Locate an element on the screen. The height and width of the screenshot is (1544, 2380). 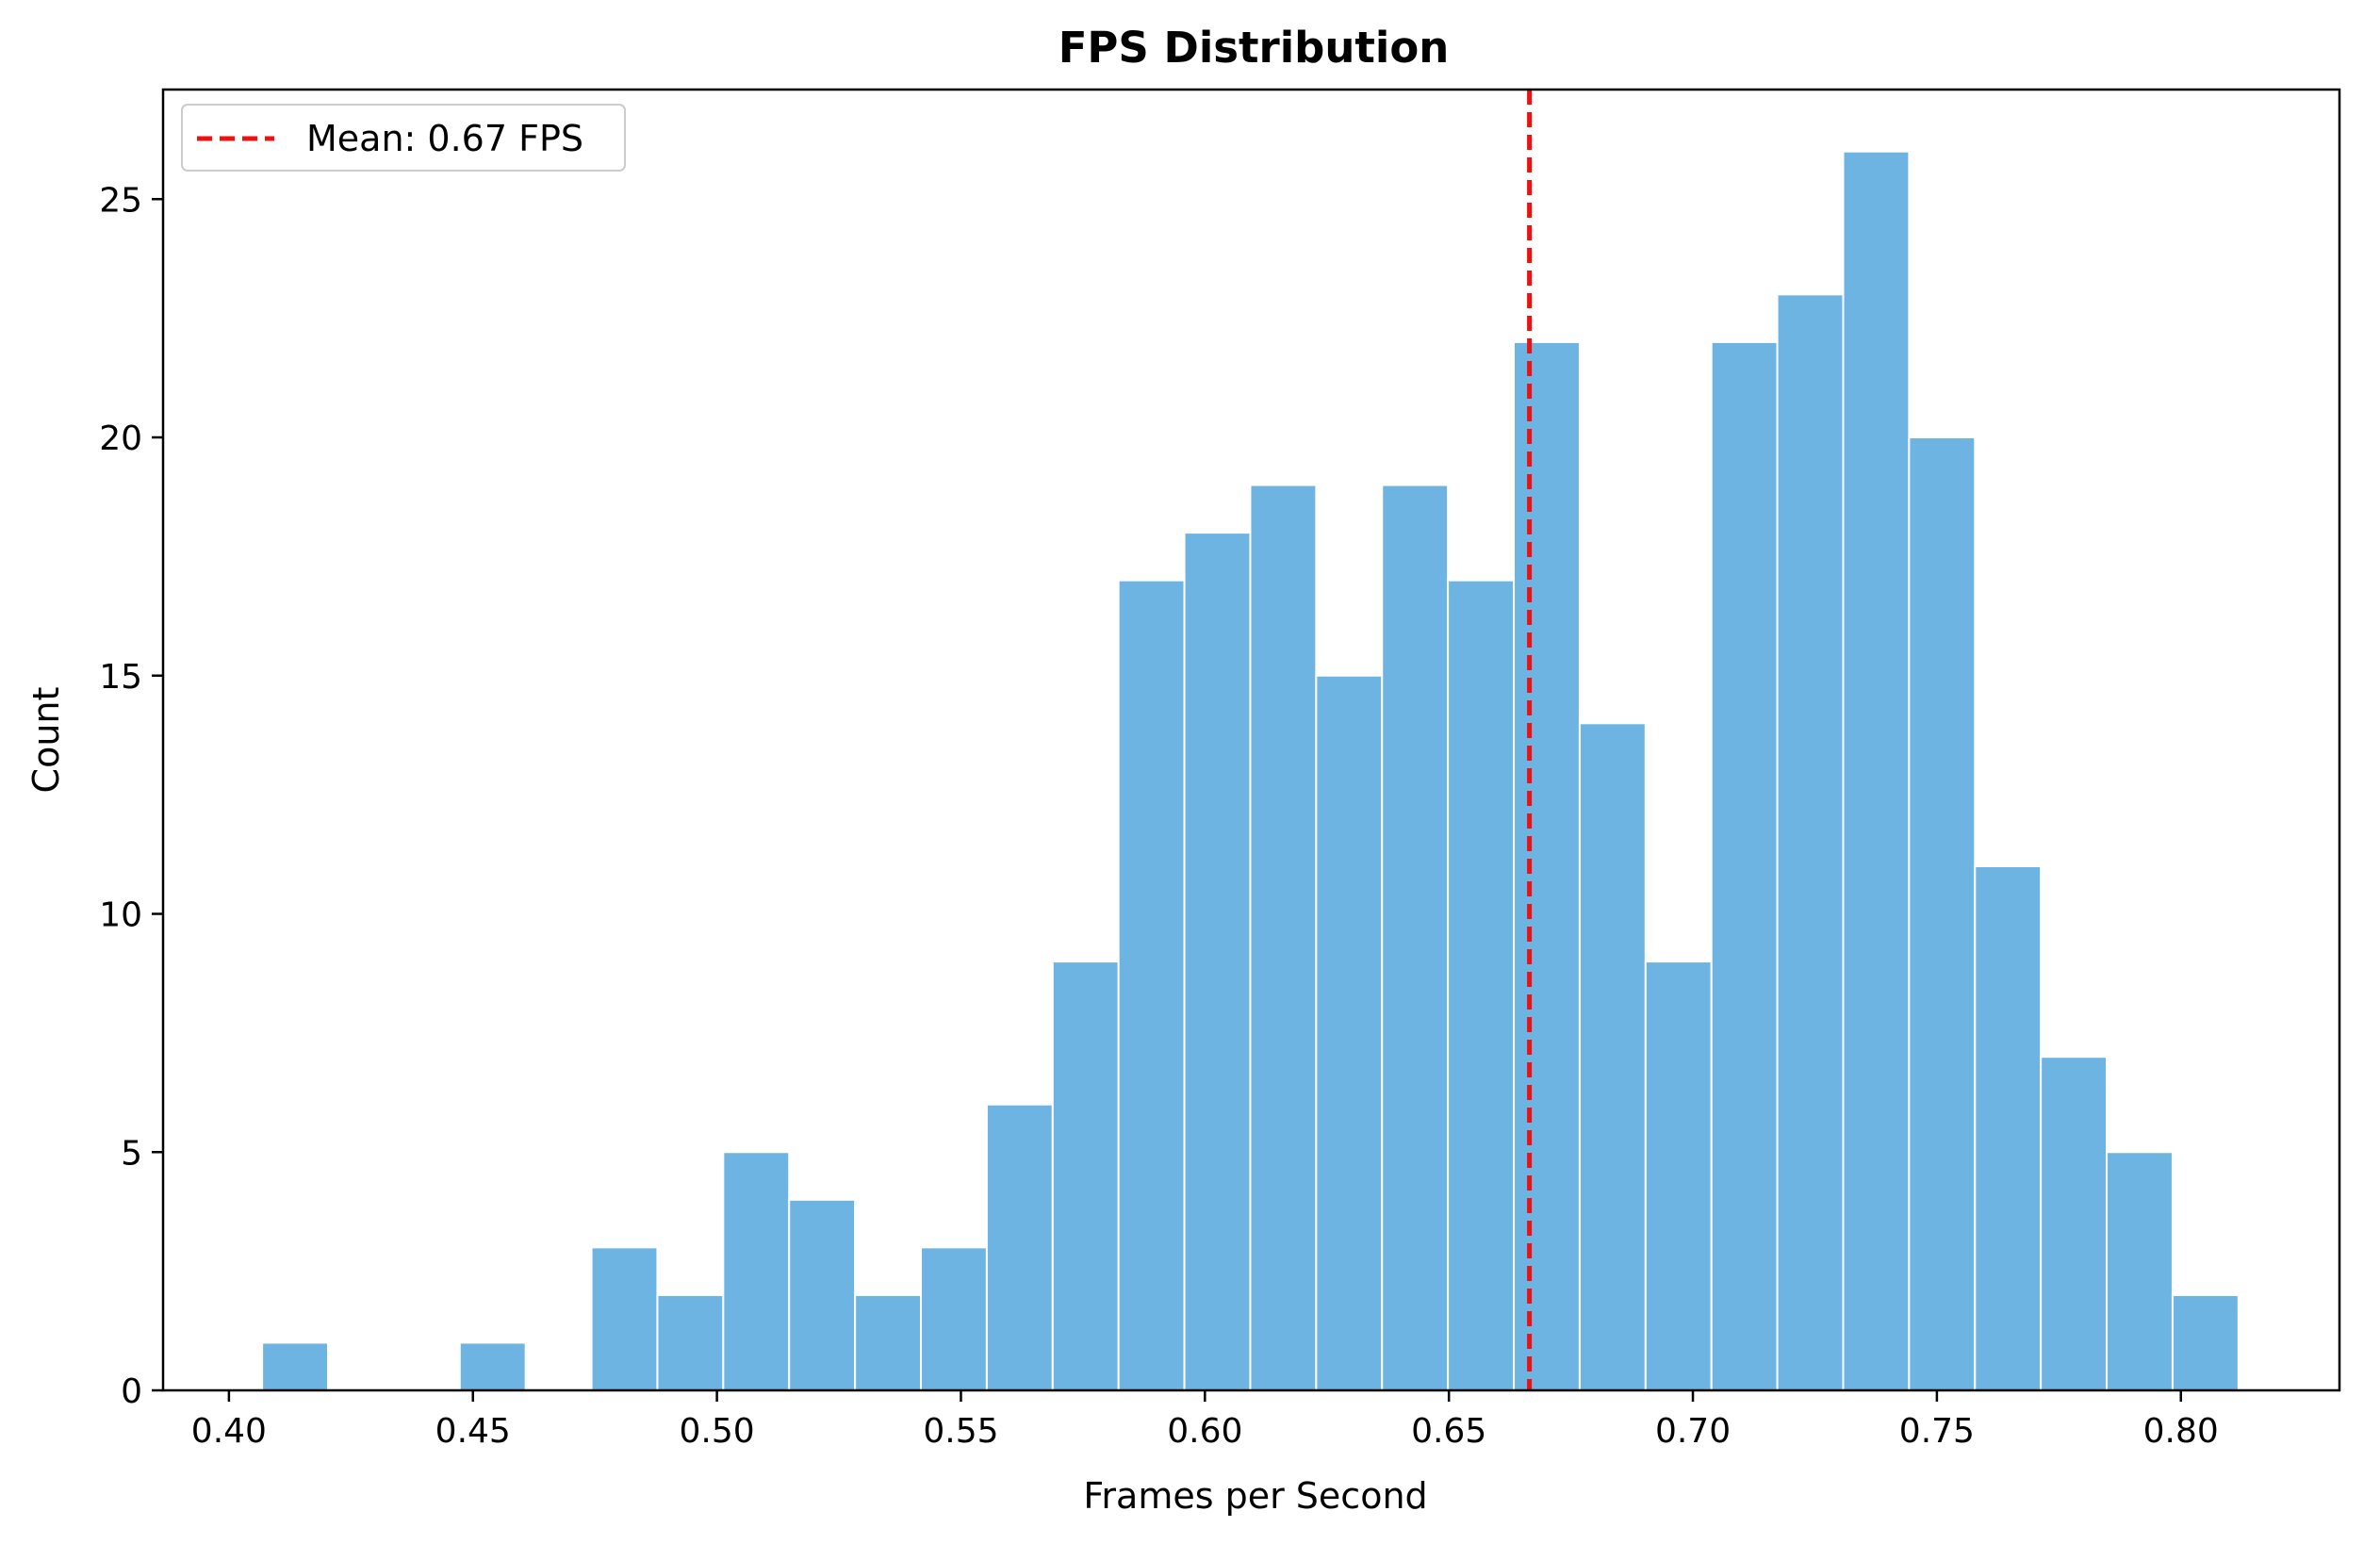
chart-title: FPS Distribution is located at coordinates (1254, 48).